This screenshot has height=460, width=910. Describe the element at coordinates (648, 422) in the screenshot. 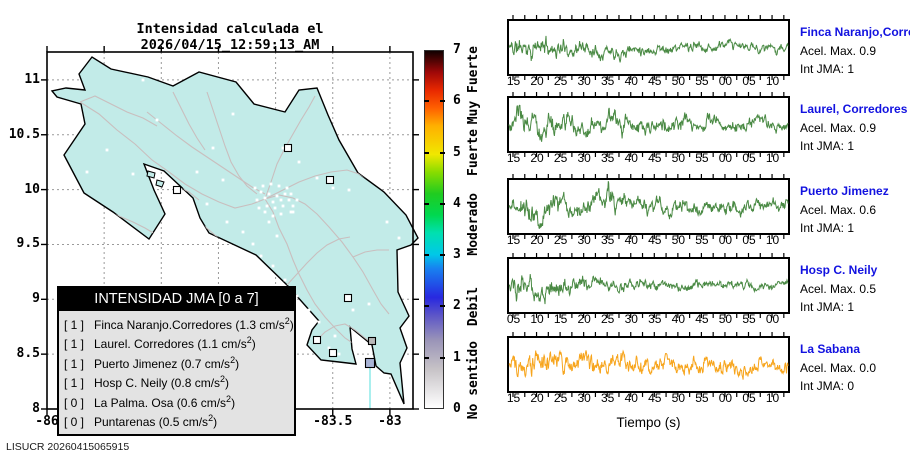

I see `time-axis-label: Tiempo (s)` at that location.